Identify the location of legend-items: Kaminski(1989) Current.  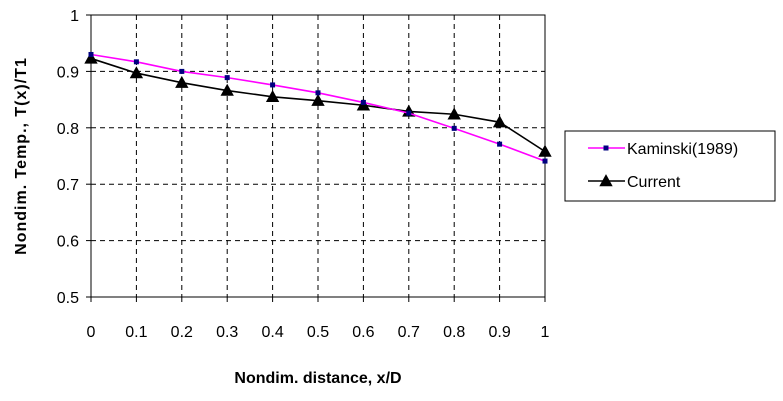
(663, 166).